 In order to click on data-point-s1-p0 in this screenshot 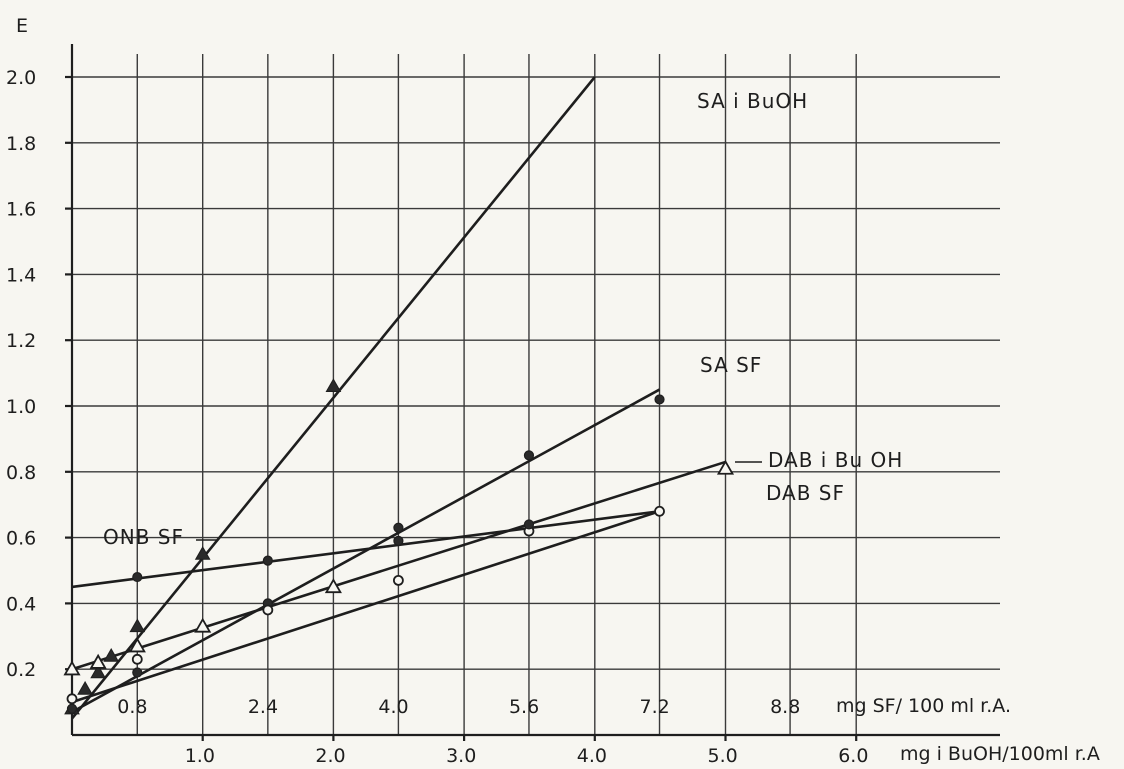, I will do `click(72, 708)`.